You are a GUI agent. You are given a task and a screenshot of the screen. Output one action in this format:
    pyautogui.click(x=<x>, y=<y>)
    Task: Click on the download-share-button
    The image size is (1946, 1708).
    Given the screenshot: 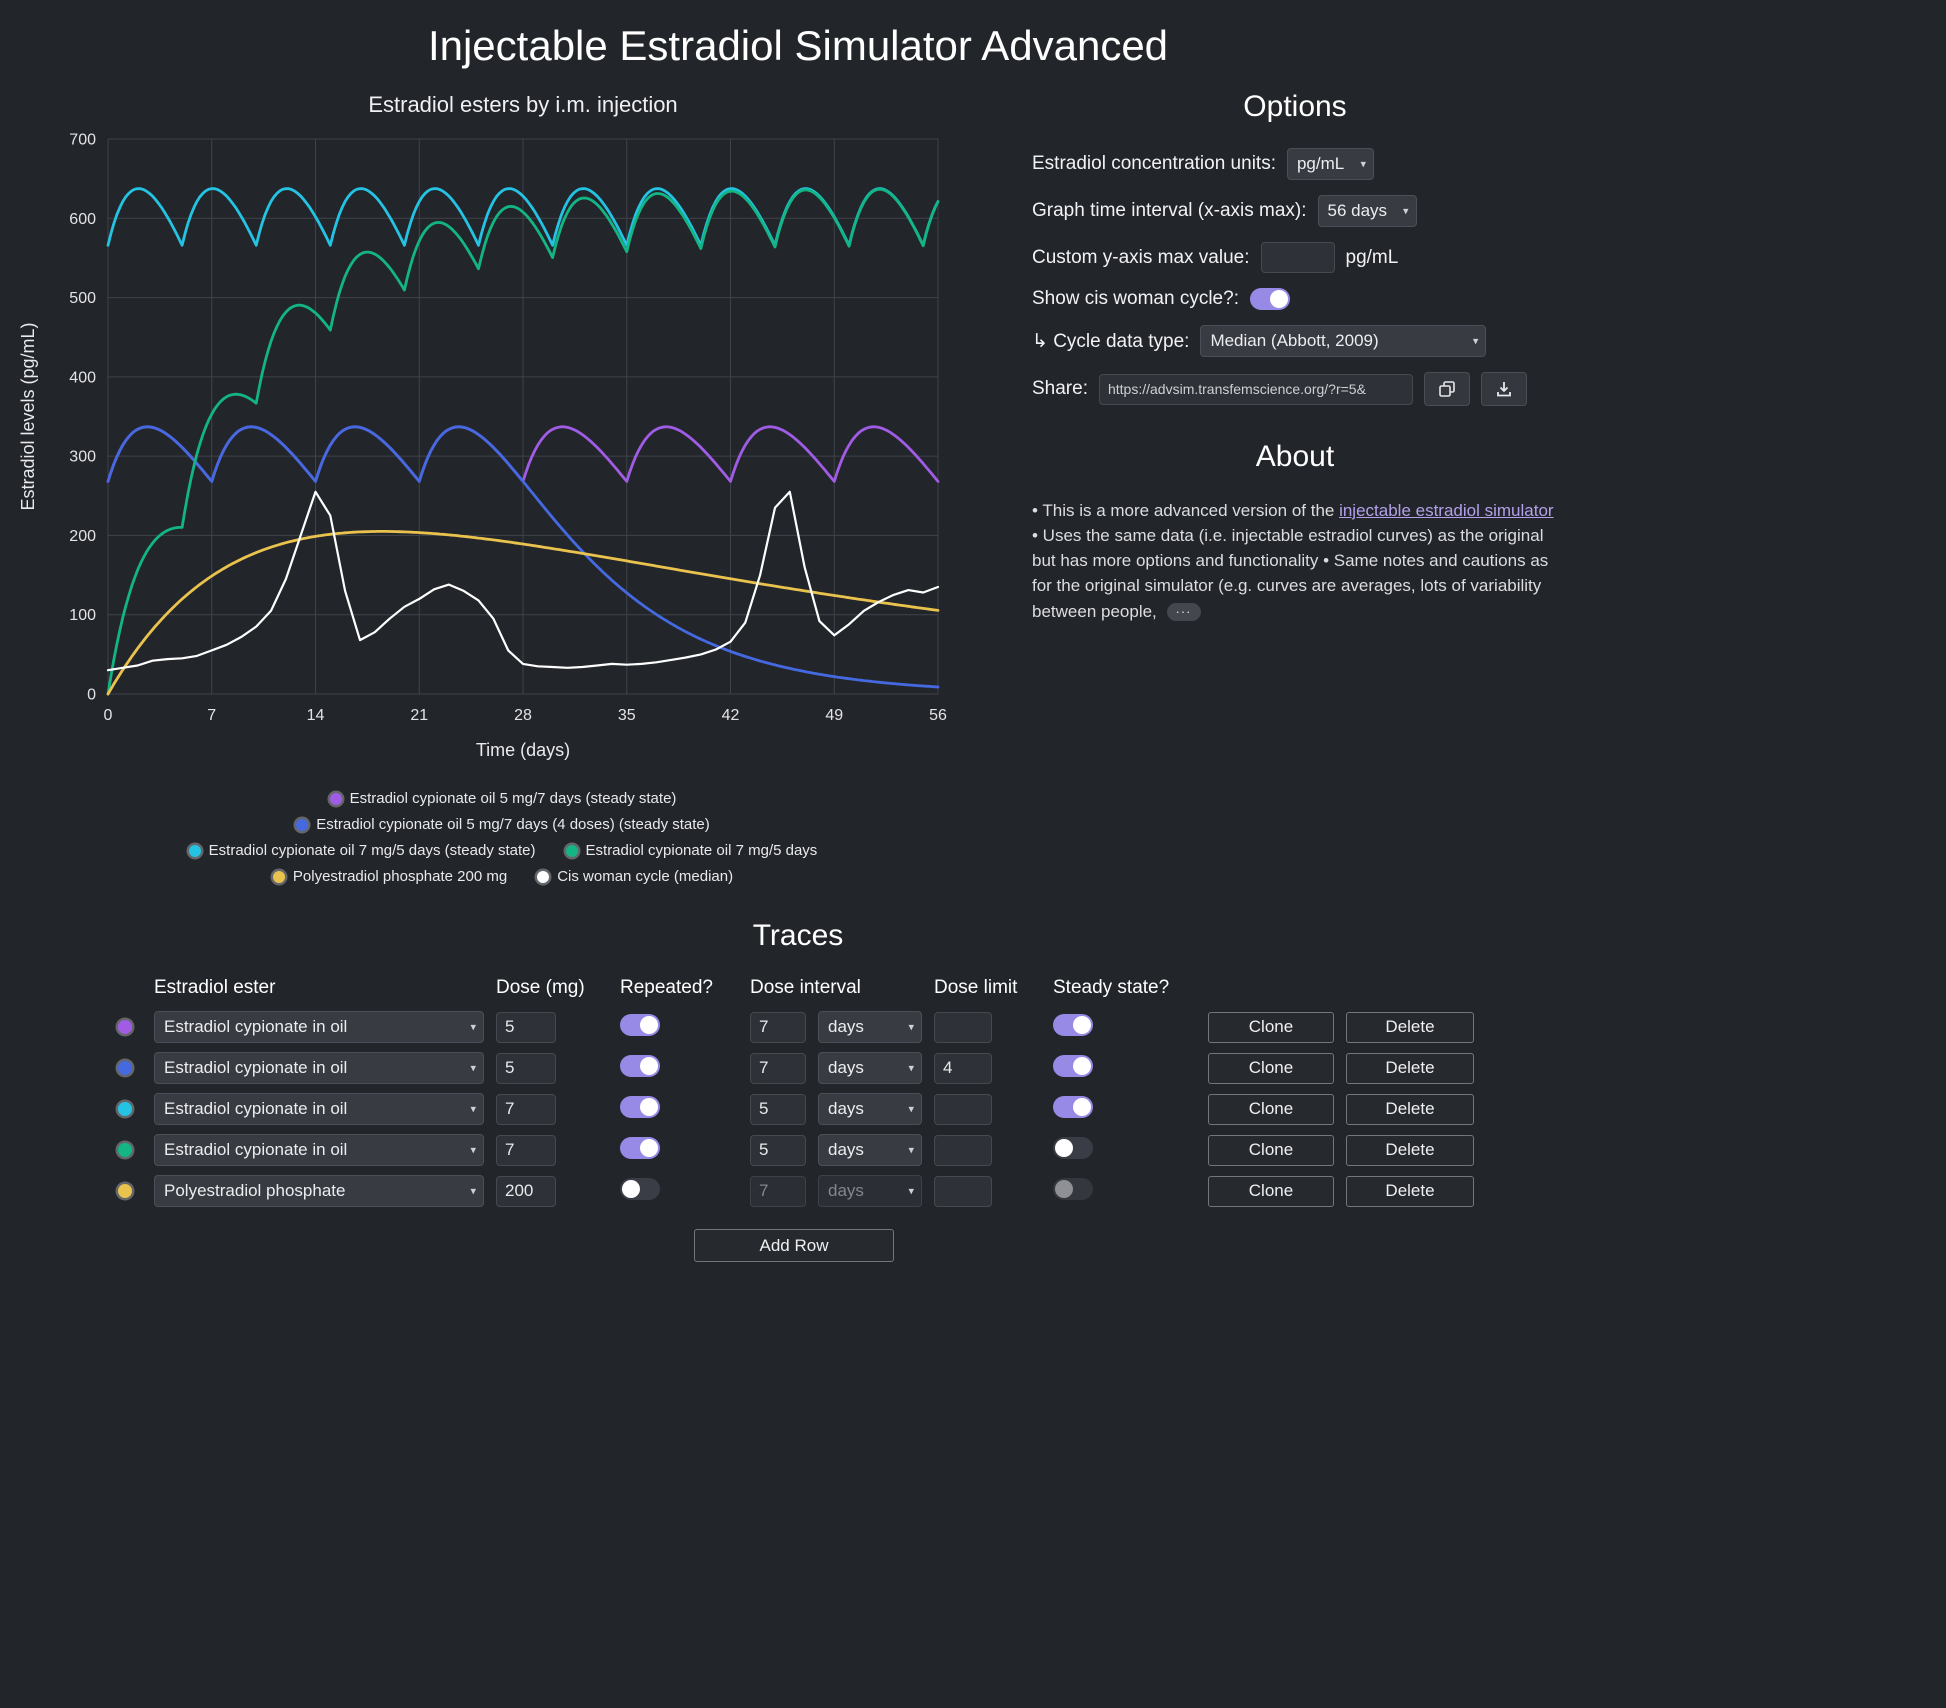 What is the action you would take?
    pyautogui.click(x=1503, y=389)
    